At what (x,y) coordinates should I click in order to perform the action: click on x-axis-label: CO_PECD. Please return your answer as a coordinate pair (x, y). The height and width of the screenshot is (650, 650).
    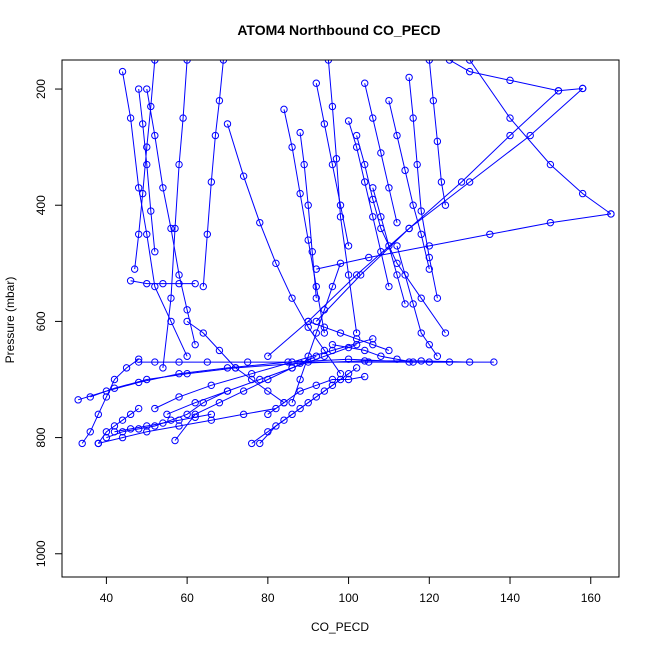
    Looking at the image, I should click on (340, 627).